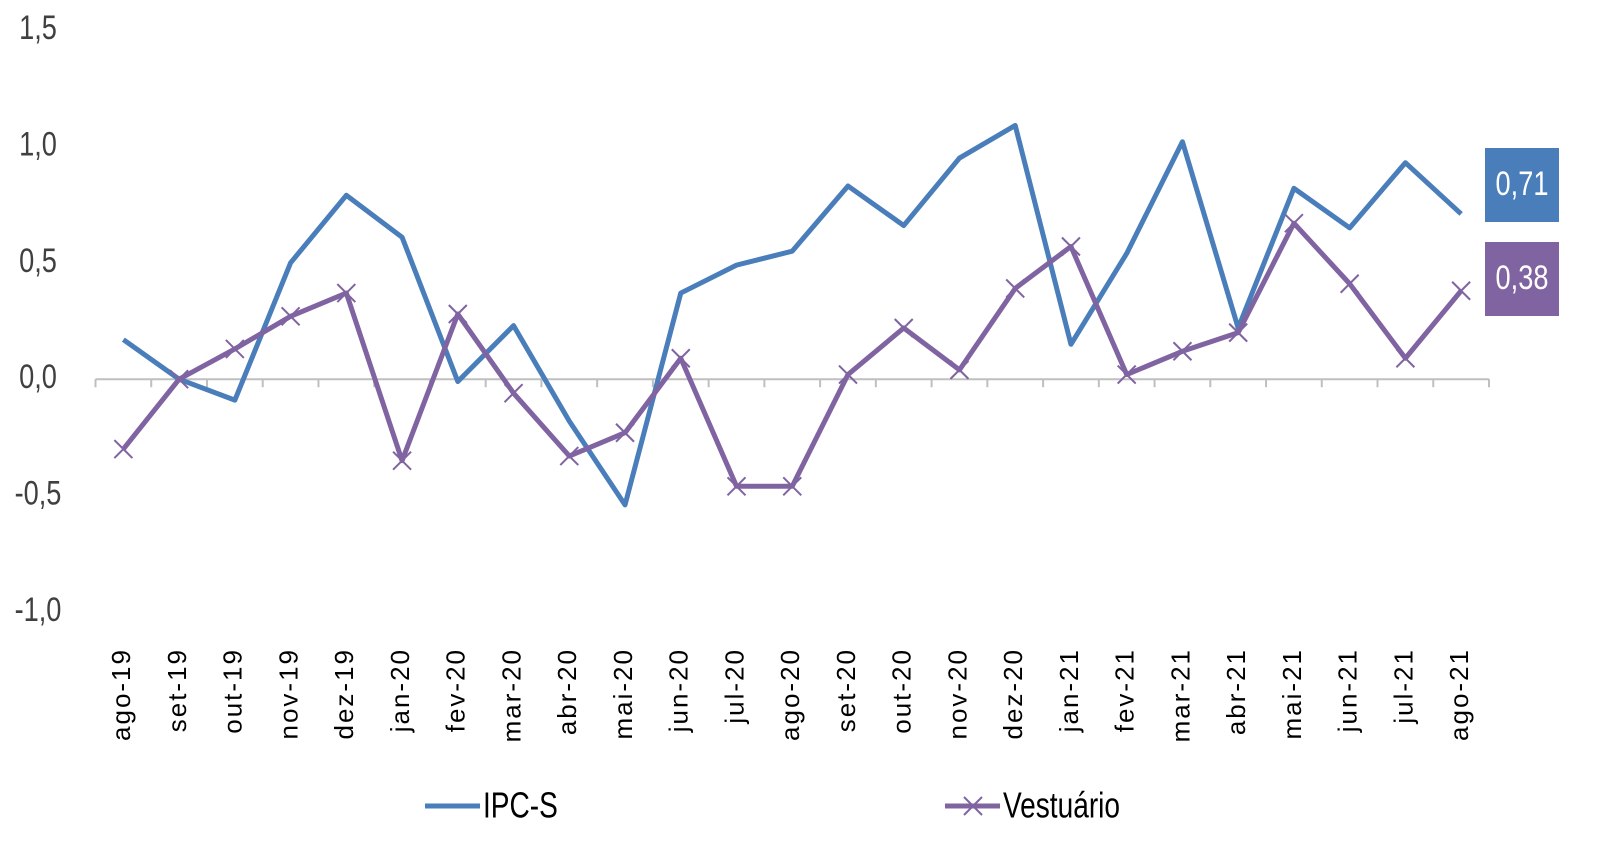 The height and width of the screenshot is (859, 1617). What do you see at coordinates (1125, 690) in the screenshot?
I see `x-tick-label: fev-21` at bounding box center [1125, 690].